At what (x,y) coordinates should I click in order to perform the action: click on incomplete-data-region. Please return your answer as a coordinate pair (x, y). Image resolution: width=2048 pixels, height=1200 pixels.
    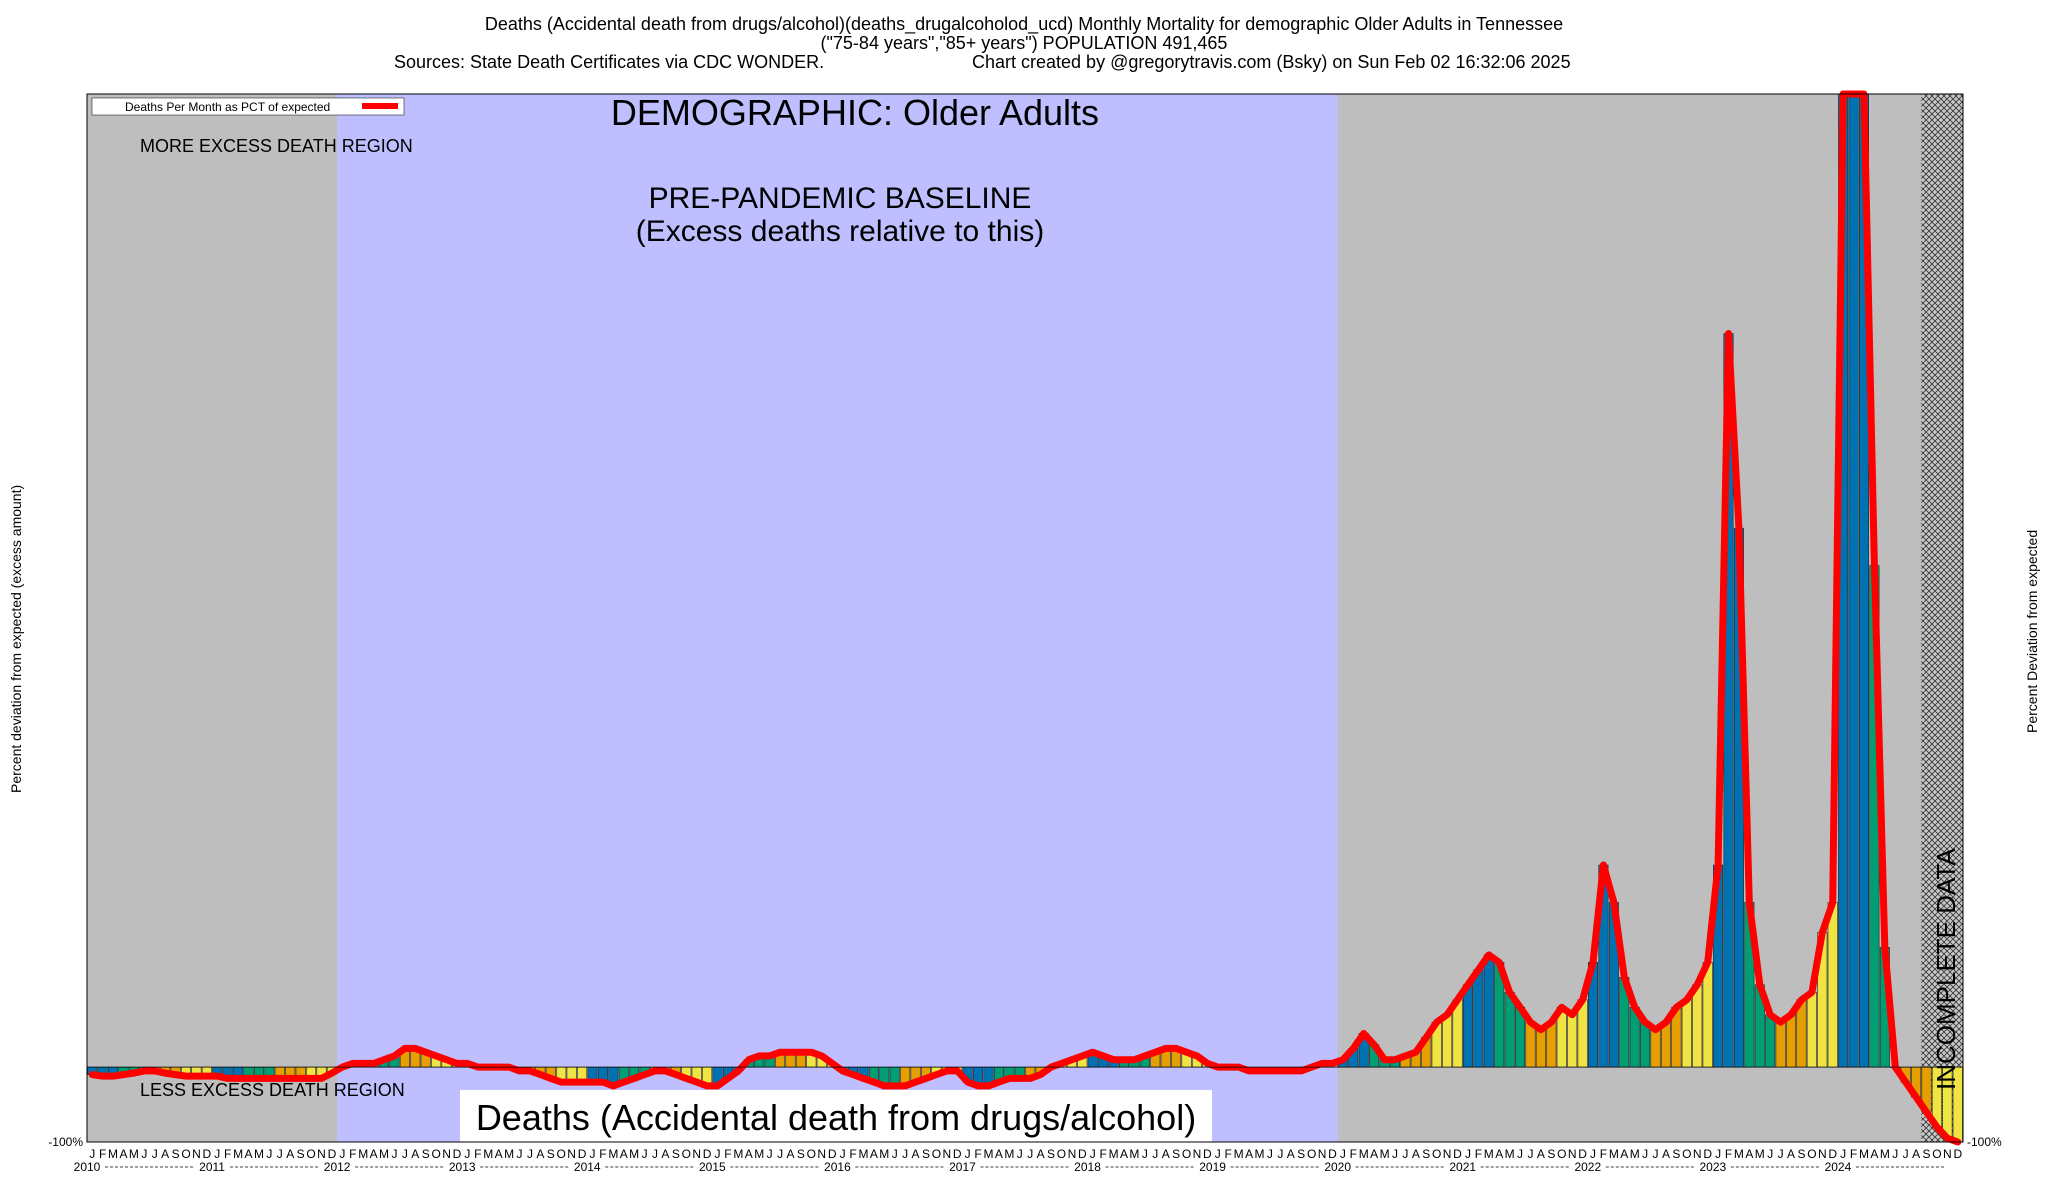
    Looking at the image, I should click on (1942, 618).